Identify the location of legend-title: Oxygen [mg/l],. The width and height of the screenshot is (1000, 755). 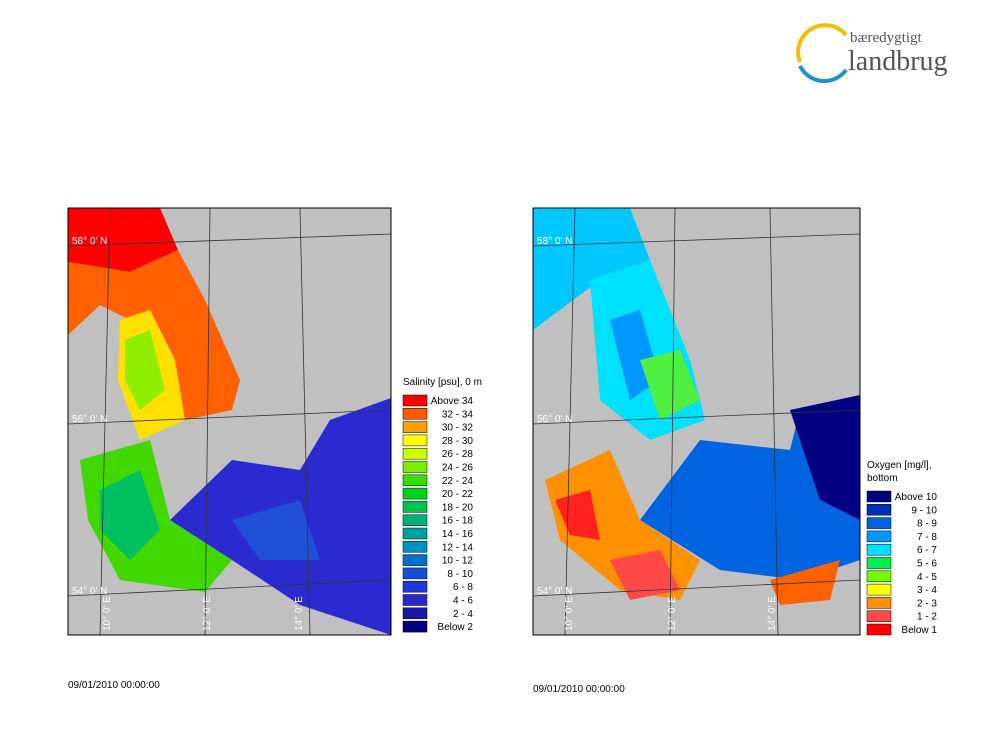
(899, 465).